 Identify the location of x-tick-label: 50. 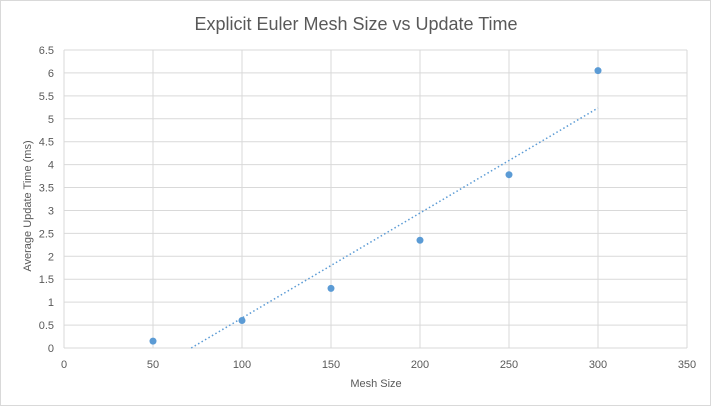
(153, 365).